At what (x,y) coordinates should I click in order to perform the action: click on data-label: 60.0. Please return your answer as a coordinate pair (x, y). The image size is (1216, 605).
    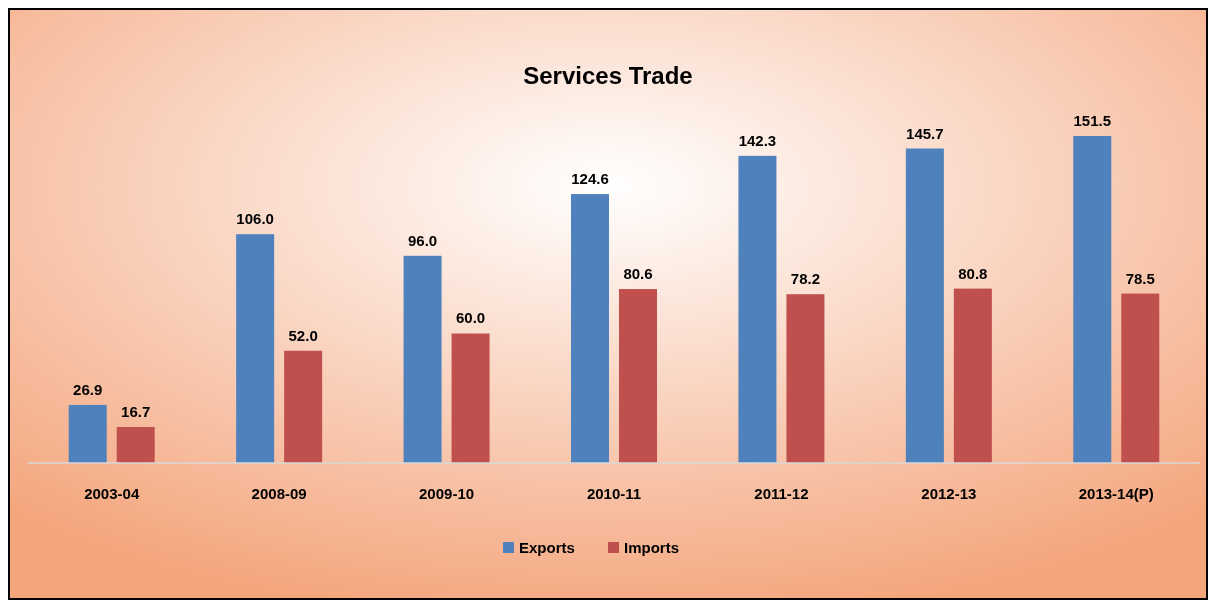
    Looking at the image, I should click on (470, 318).